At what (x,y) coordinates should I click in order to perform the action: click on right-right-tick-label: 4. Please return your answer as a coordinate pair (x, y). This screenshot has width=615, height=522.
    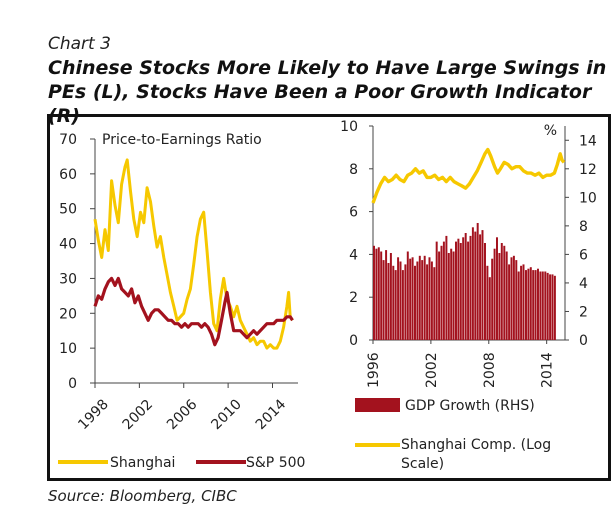
    Looking at the image, I should click on (583, 284).